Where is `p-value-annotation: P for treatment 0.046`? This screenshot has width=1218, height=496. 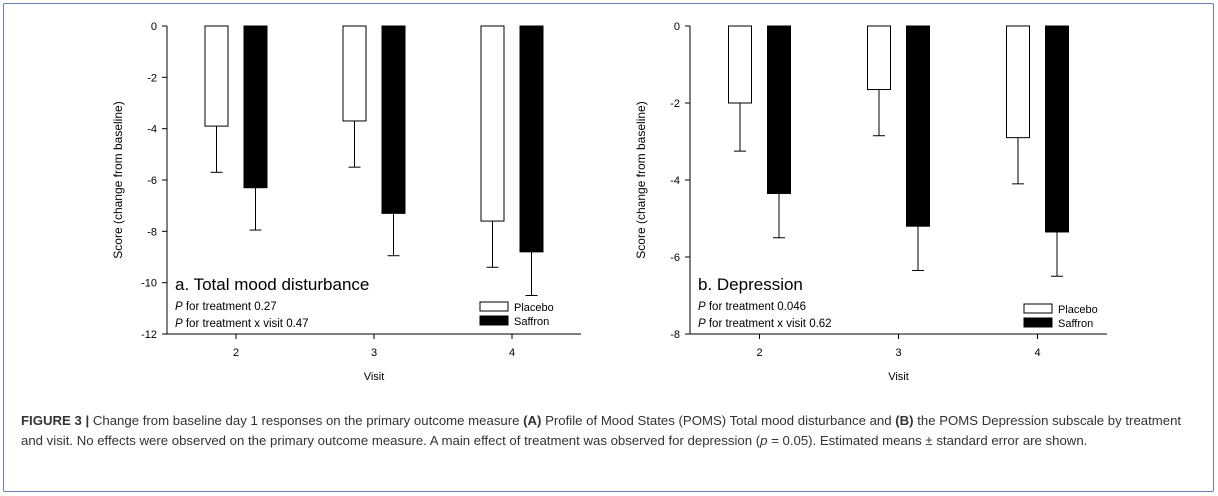 p-value-annotation: P for treatment 0.046 is located at coordinates (752, 307).